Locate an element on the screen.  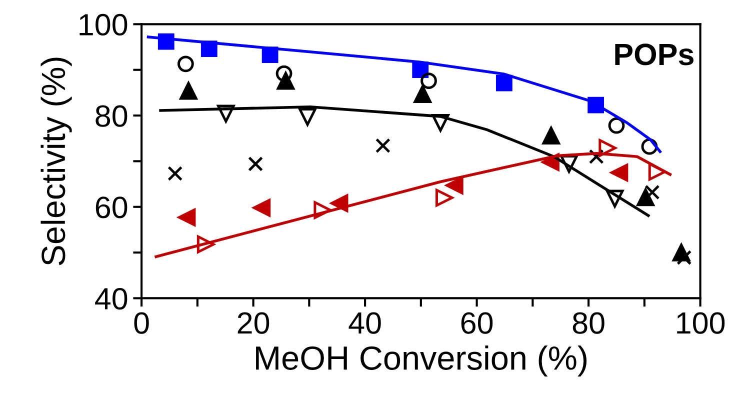
y-tick-label: 60 is located at coordinates (112, 207).